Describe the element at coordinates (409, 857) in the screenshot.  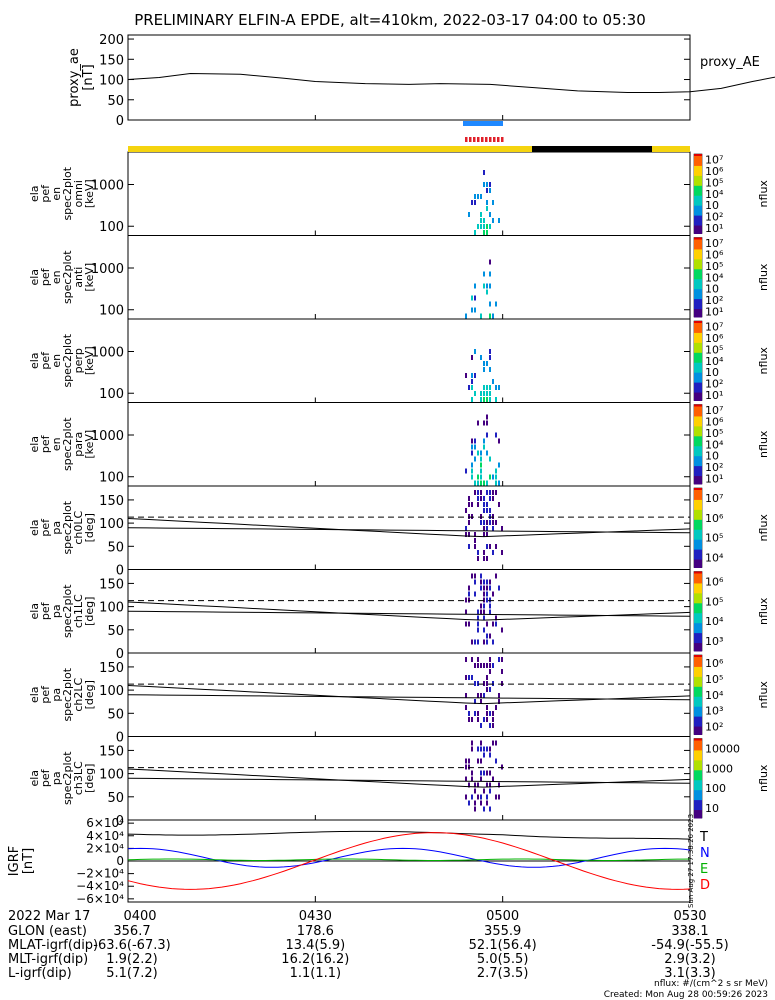
I see `igrf-series-line-N` at that location.